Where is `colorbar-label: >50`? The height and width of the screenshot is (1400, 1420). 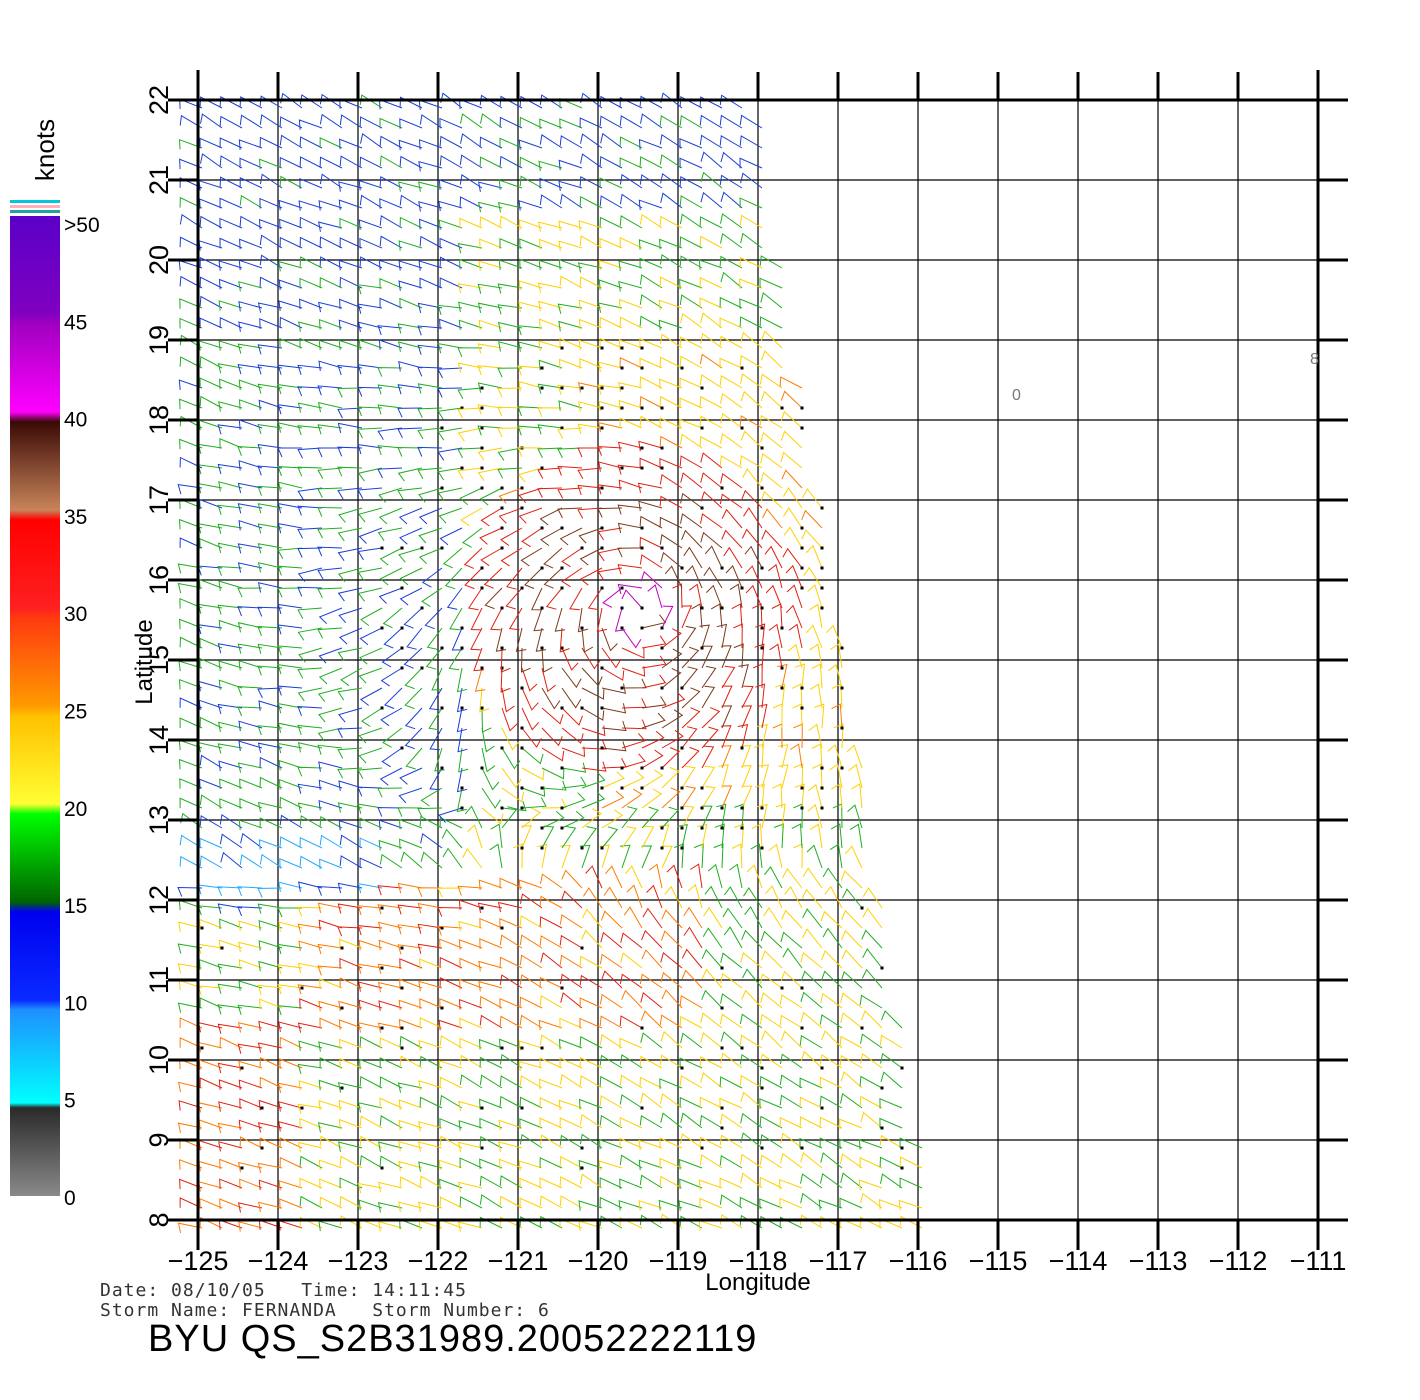
colorbar-label: >50 is located at coordinates (82, 225).